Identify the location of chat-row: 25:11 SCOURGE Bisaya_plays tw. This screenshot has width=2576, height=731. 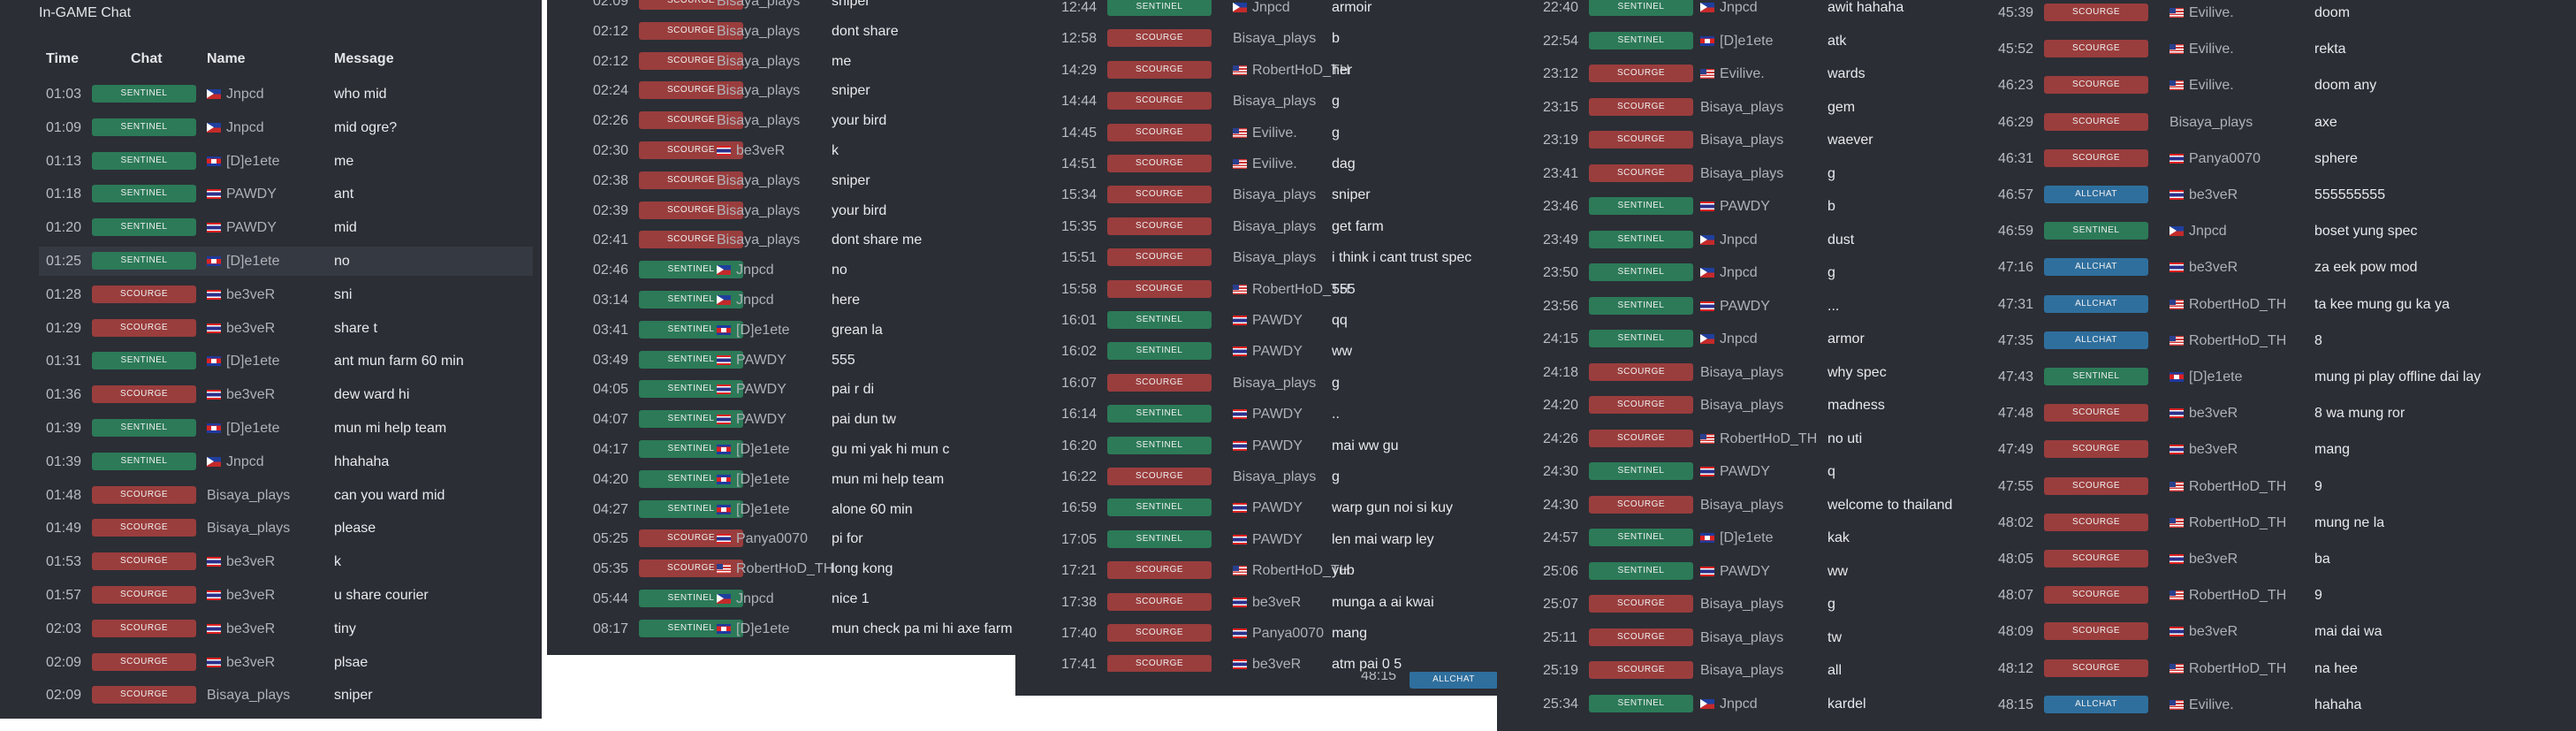
(1740, 637).